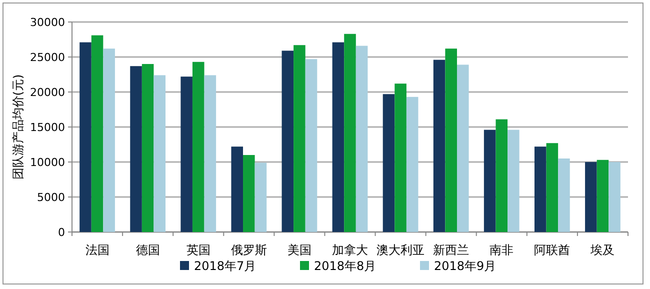  I want to click on y-tick-label: 10000, so click(47, 162).